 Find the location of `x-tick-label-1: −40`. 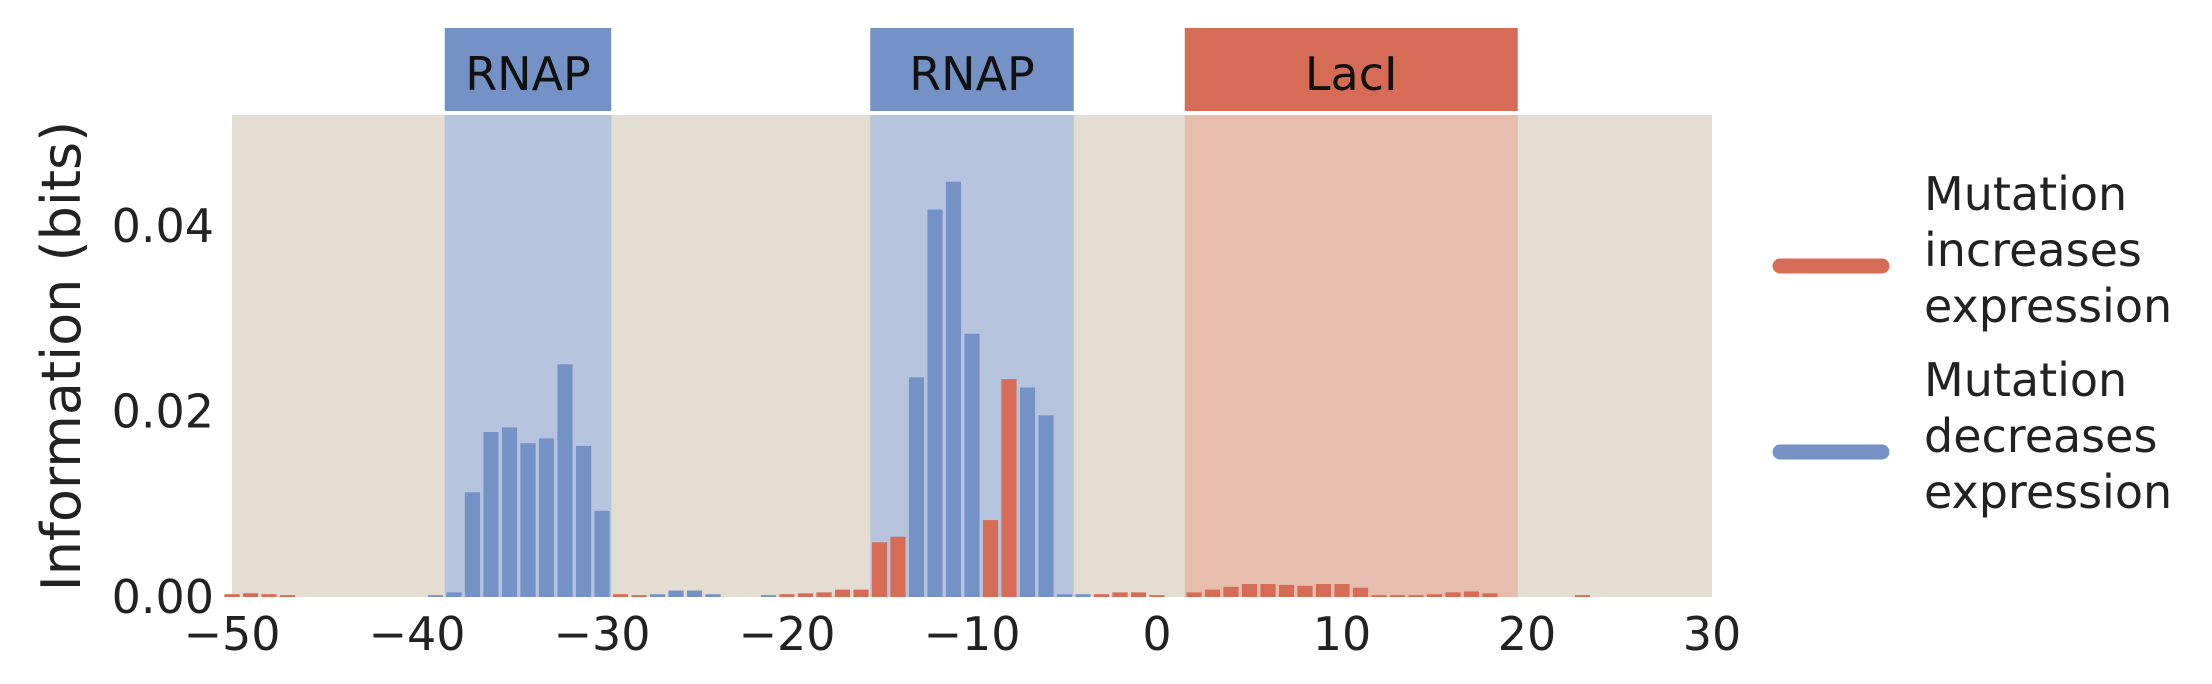

x-tick-label-1: −40 is located at coordinates (416, 634).